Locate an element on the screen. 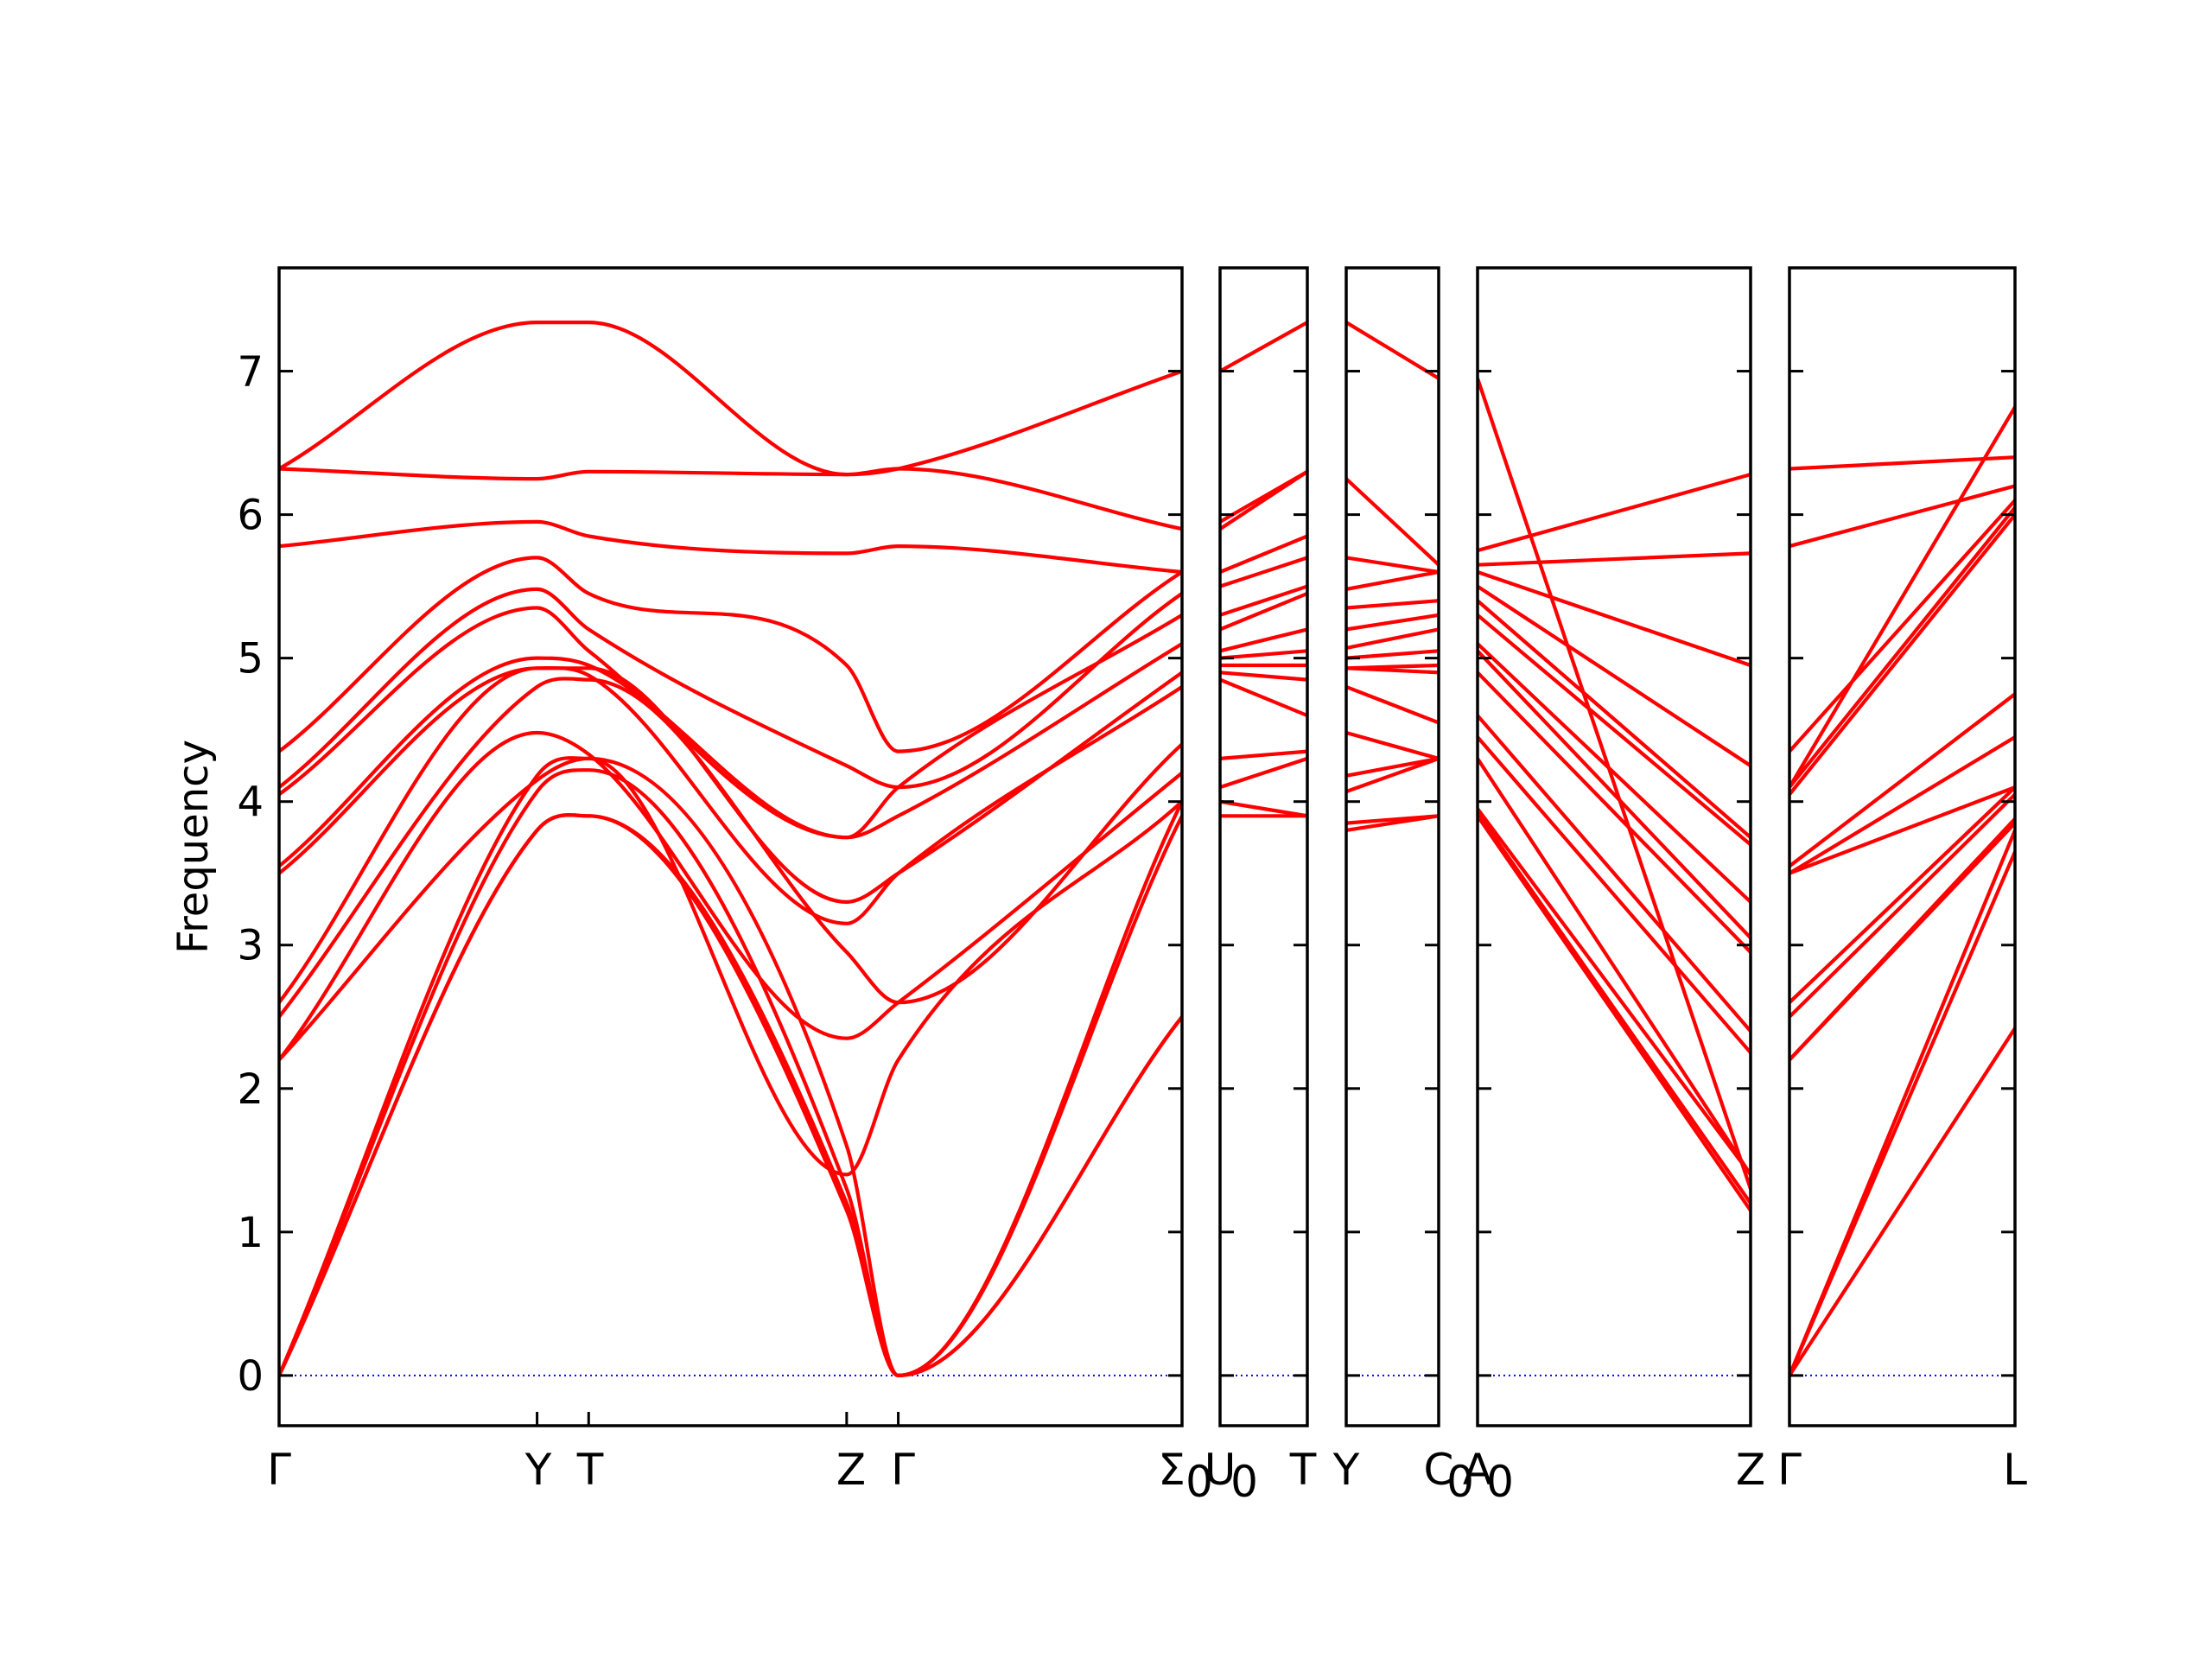 The image size is (2212, 1659). y-tick-label: 2 is located at coordinates (250, 1089).